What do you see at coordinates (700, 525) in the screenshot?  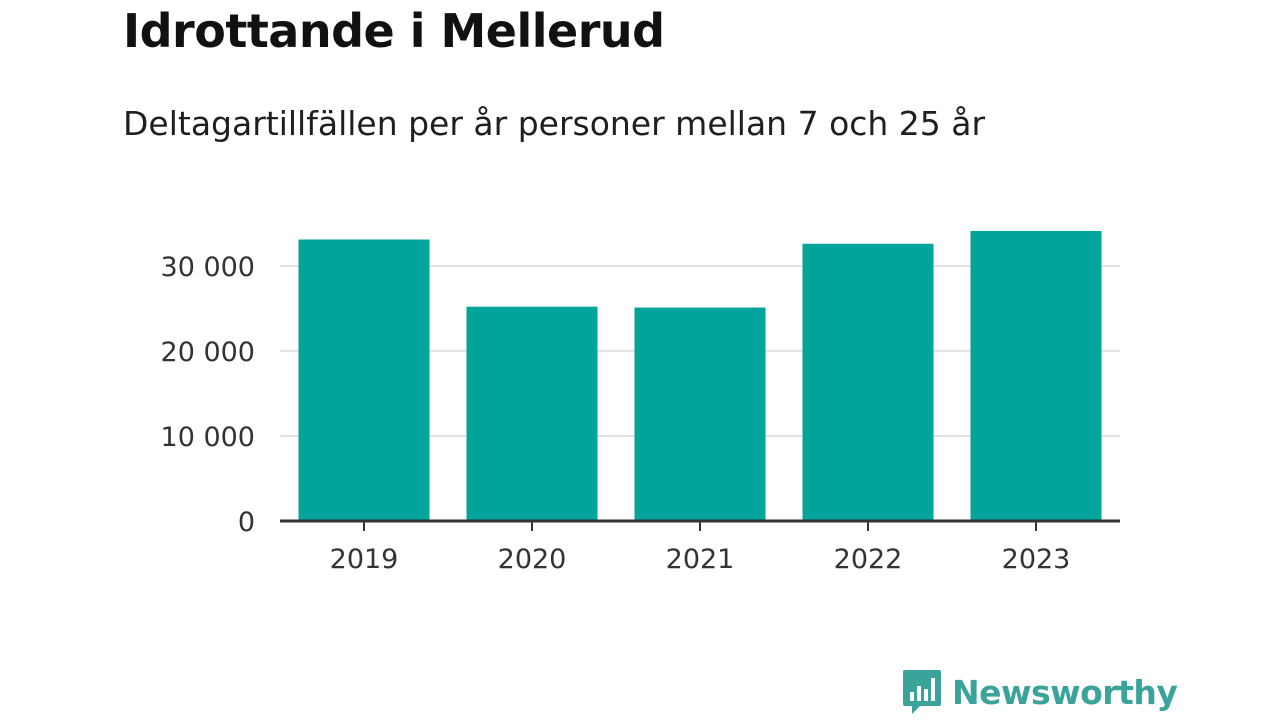 I see `axes` at bounding box center [700, 525].